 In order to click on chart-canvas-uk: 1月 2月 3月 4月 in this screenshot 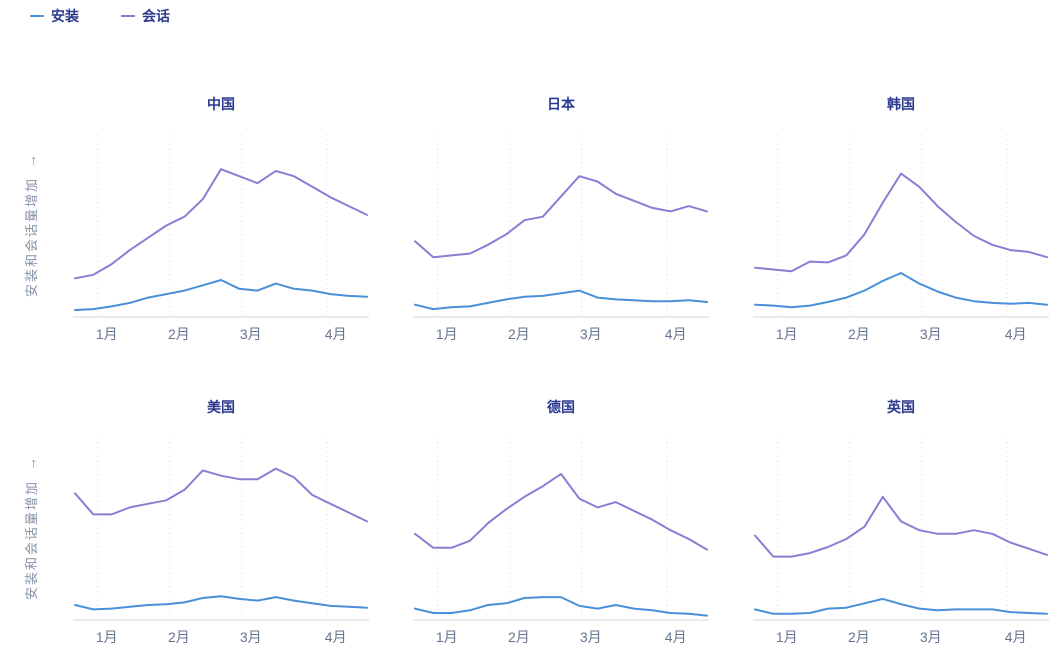, I will do `click(901, 542)`.